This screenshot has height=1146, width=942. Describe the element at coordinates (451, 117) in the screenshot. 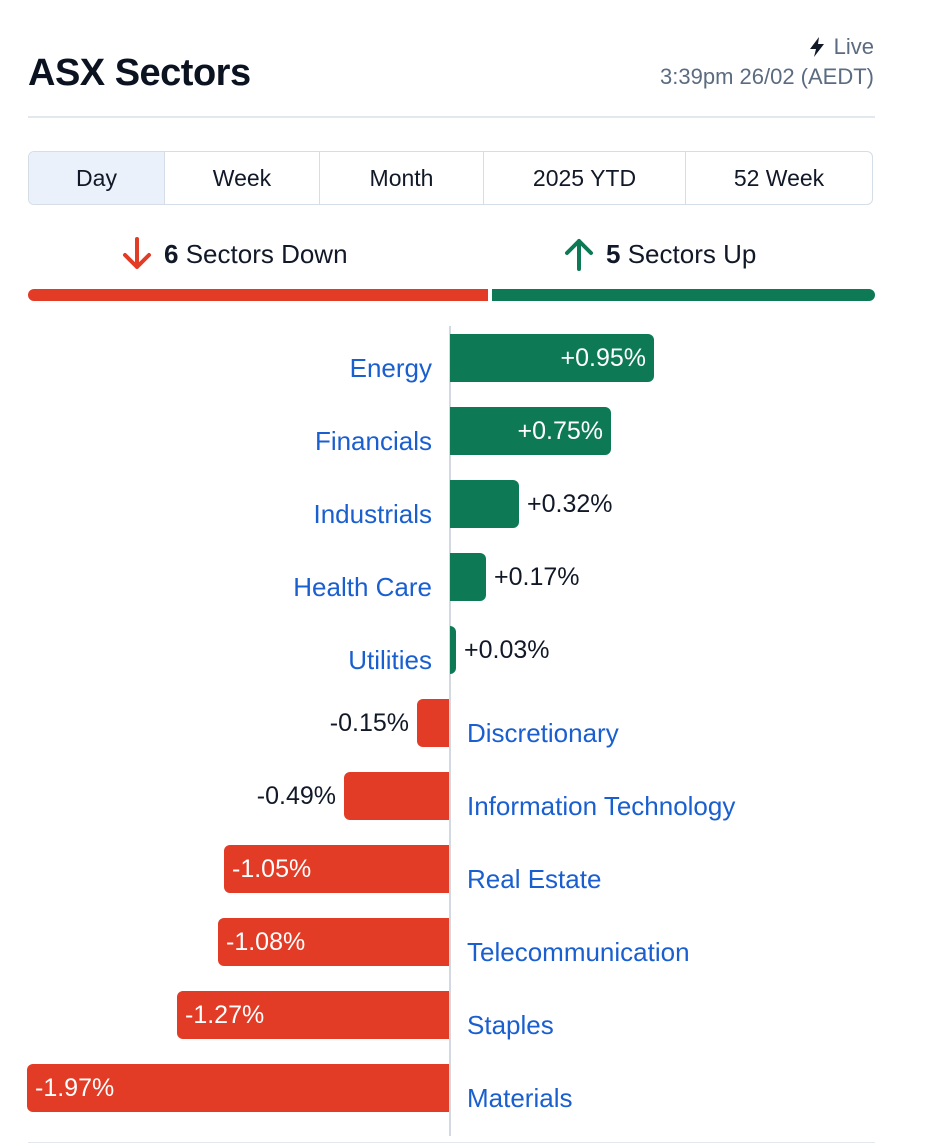

I see `header-divider` at that location.